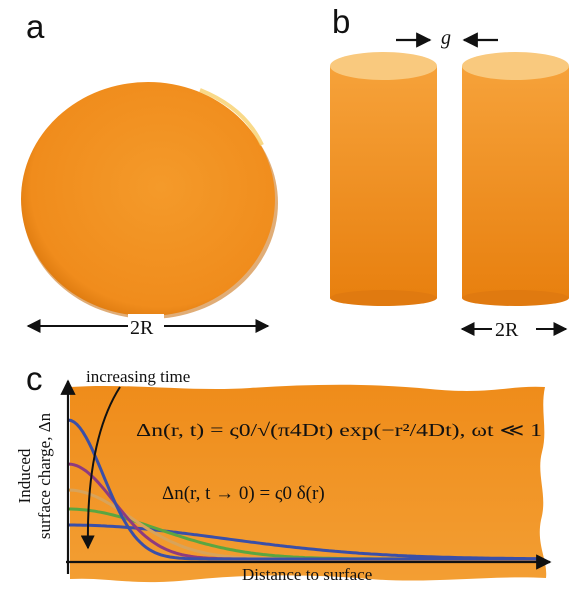  What do you see at coordinates (34, 378) in the screenshot?
I see `panel-c-letter: c` at bounding box center [34, 378].